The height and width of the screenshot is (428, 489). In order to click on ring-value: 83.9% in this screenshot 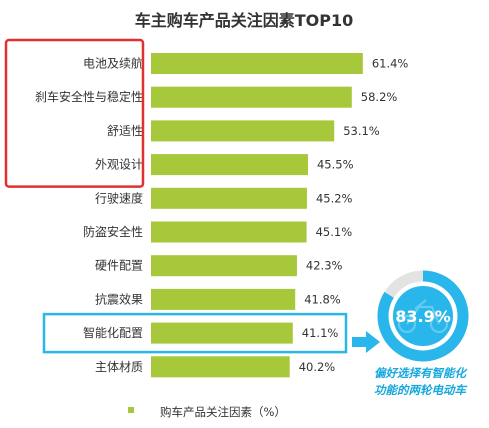, I will do `click(423, 316)`.